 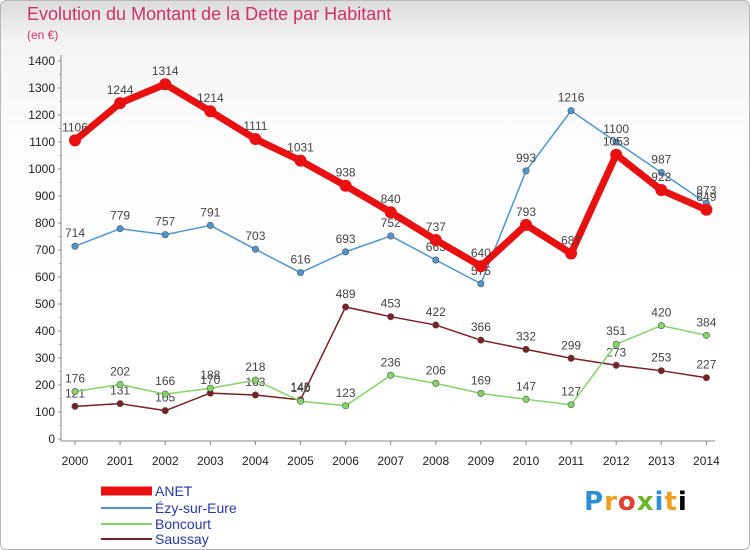 I want to click on data-label: 737, so click(x=436, y=227).